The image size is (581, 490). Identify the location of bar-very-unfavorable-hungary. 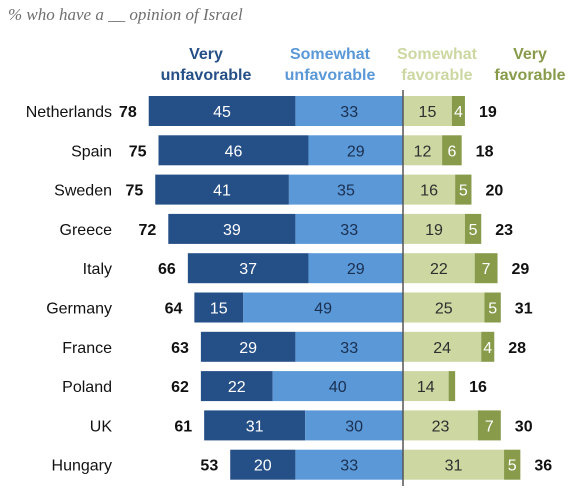
(263, 464).